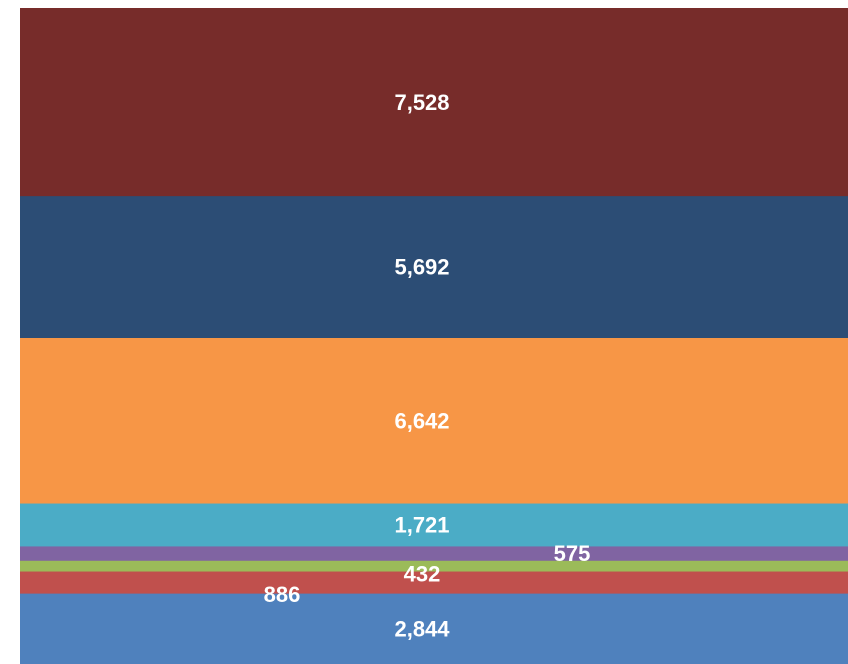 The height and width of the screenshot is (664, 848). I want to click on data-label-2: 886, so click(282, 594).